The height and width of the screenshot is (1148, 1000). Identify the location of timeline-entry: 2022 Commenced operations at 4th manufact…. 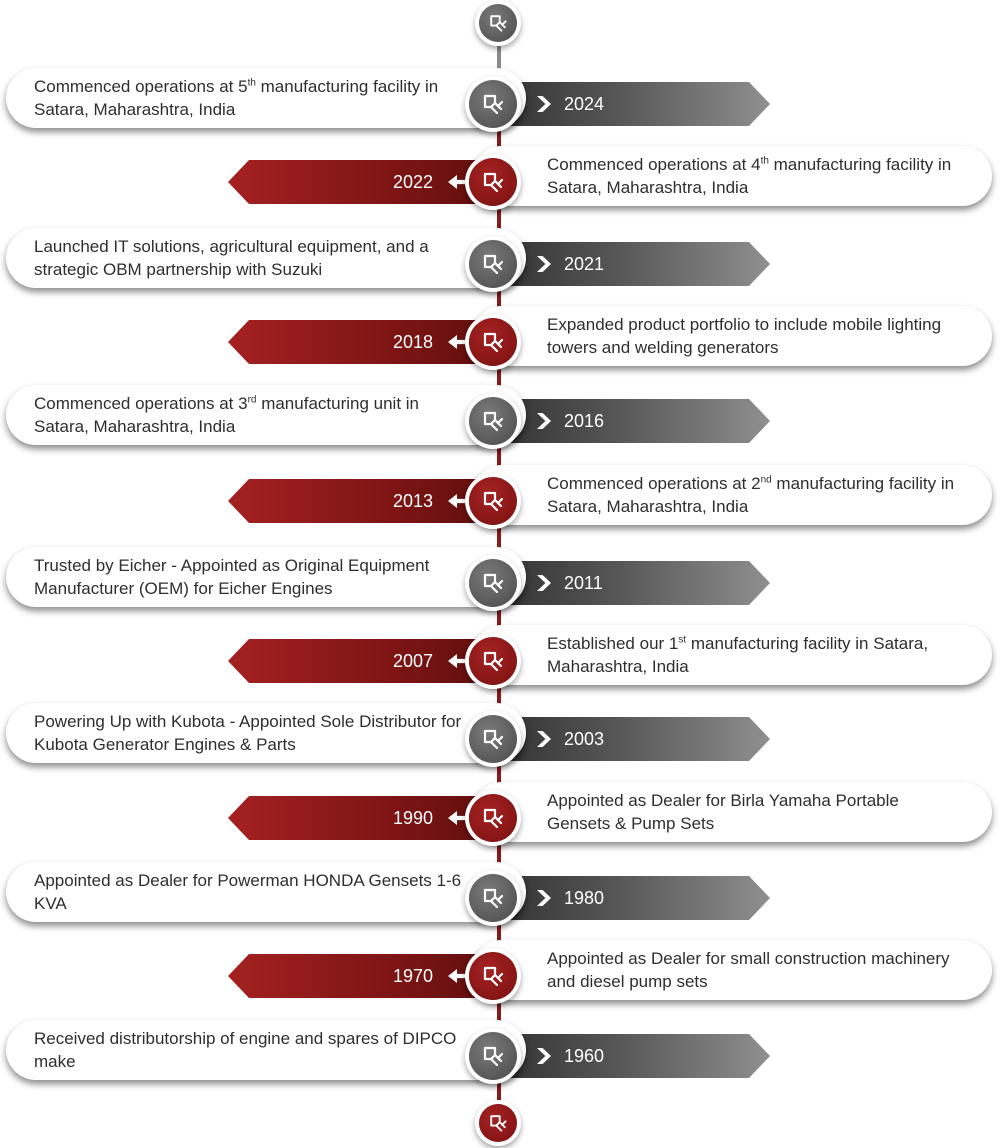
(500, 181).